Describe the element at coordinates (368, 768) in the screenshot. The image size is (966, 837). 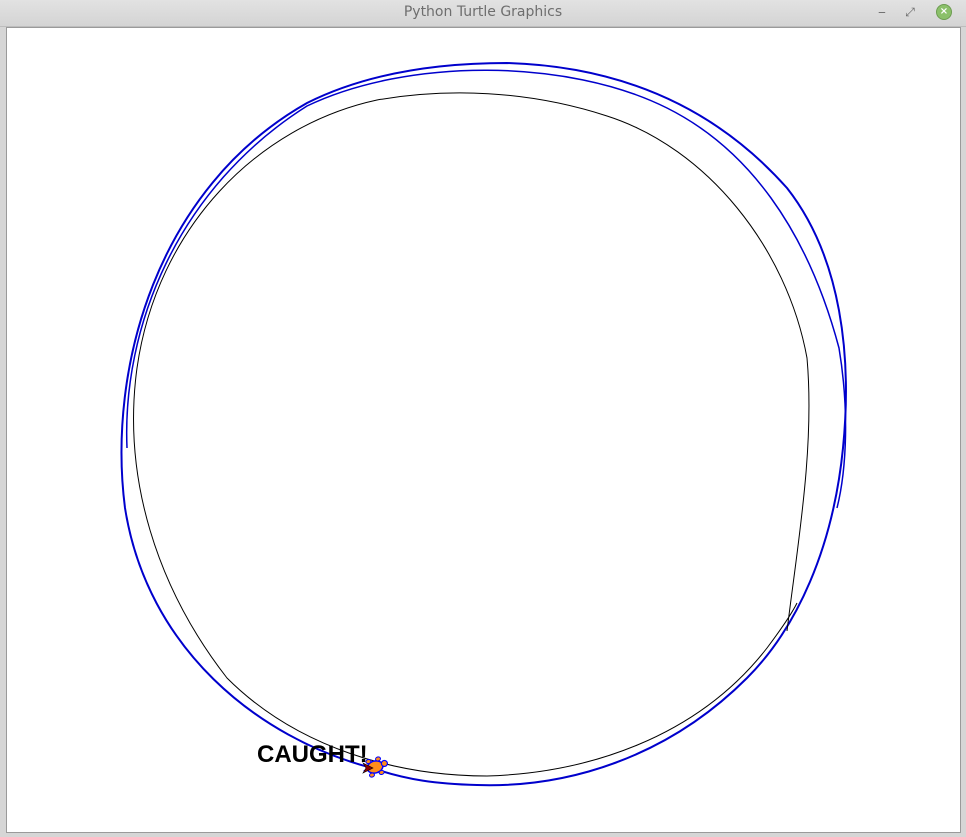
I see `chaser-arrow-icon` at that location.